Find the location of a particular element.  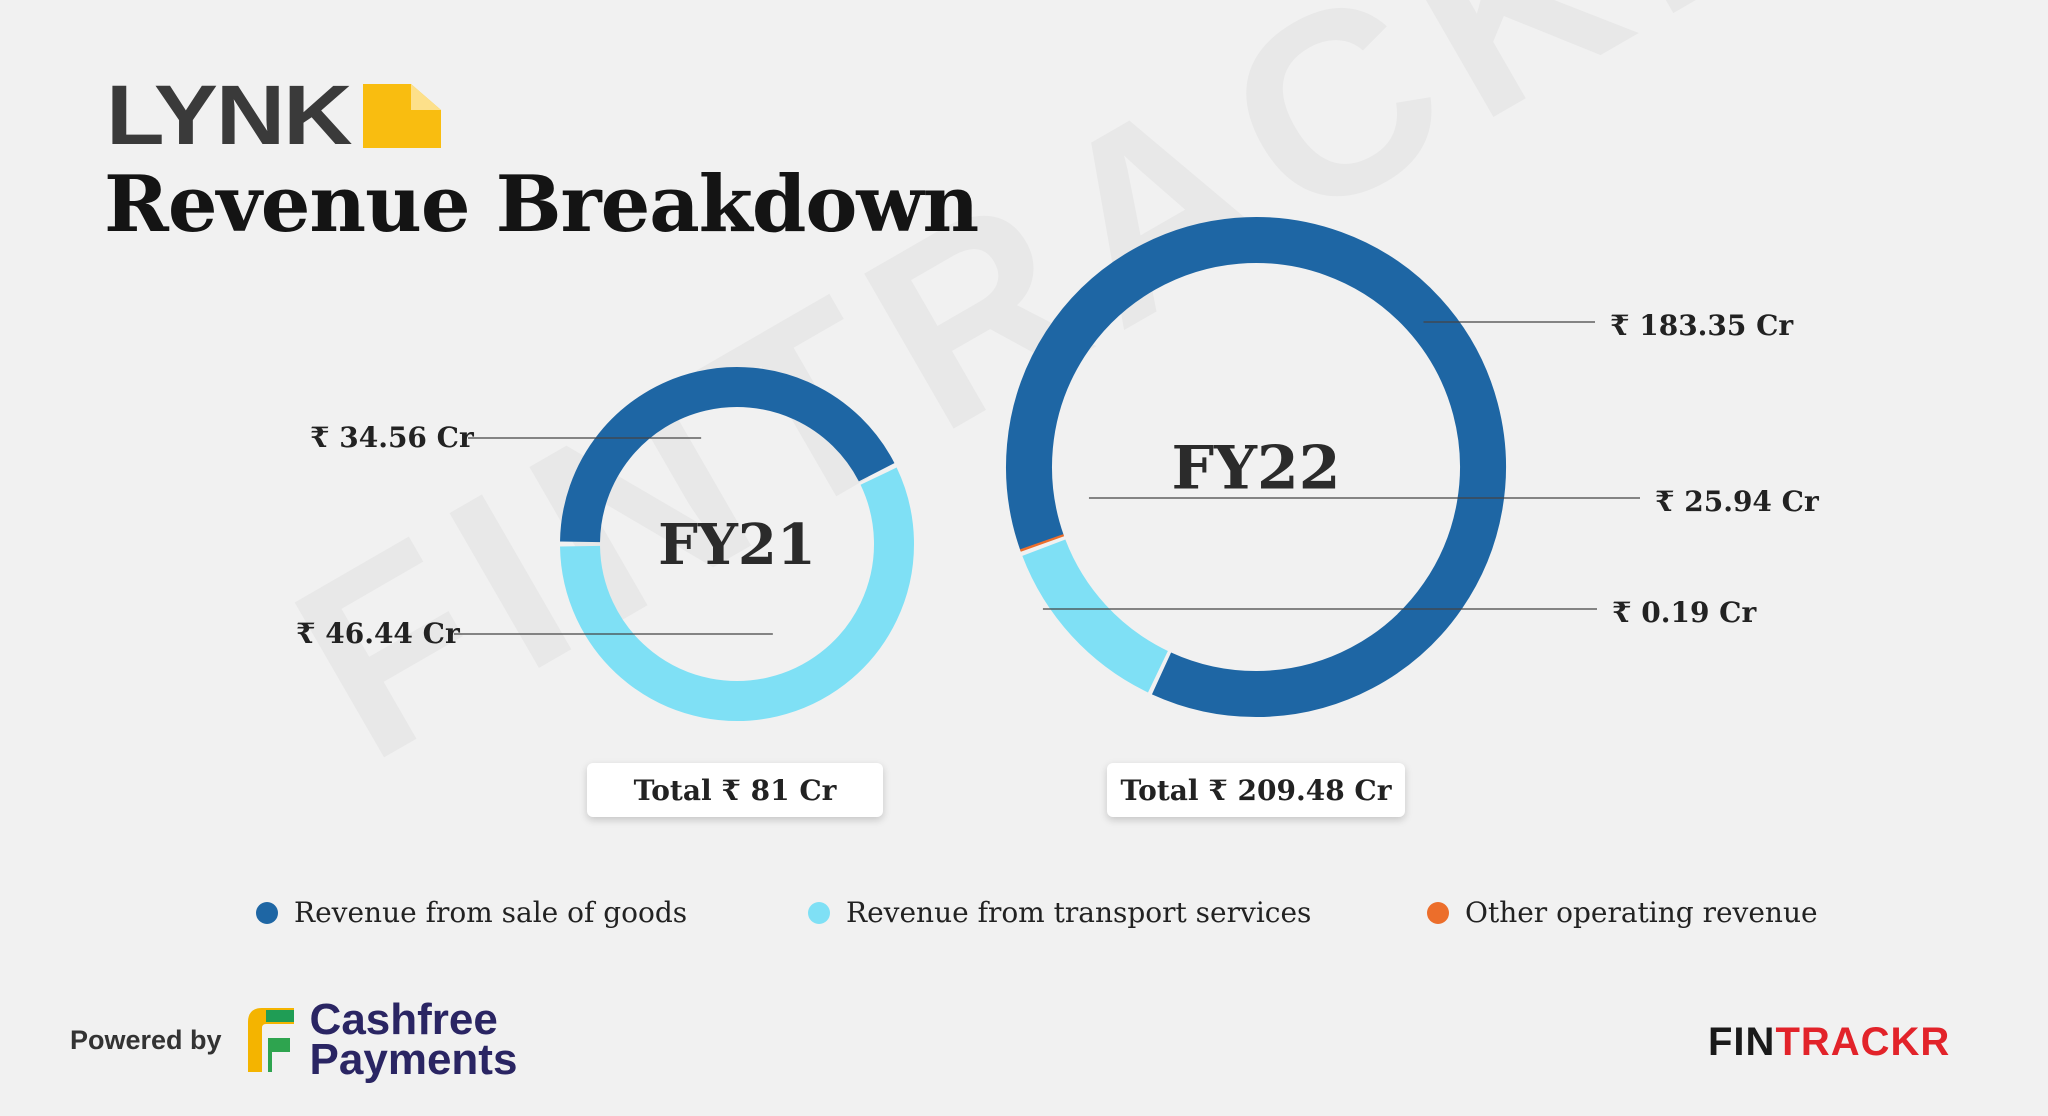

legend-label-other: Other operating revenue is located at coordinates (1641, 912).